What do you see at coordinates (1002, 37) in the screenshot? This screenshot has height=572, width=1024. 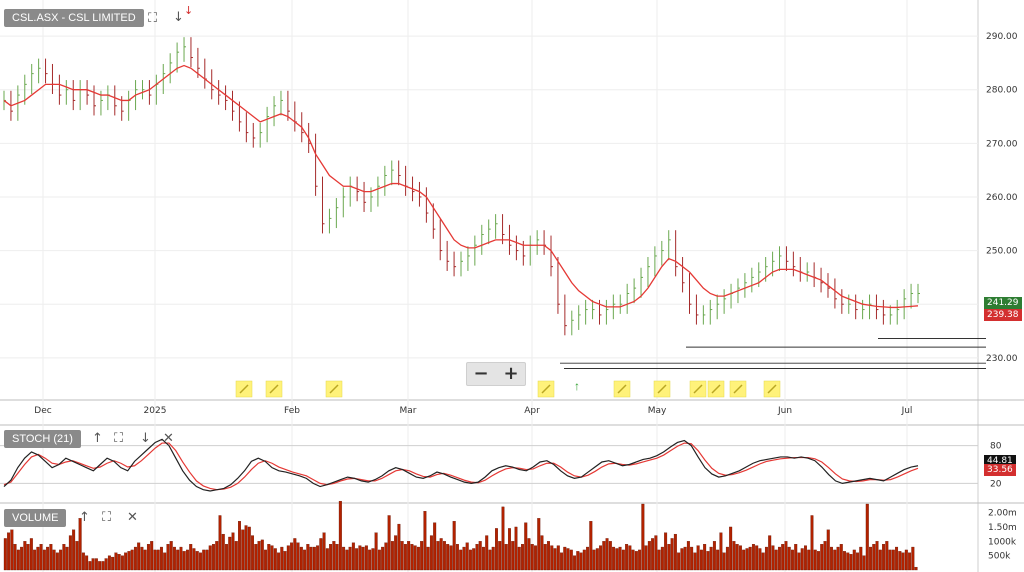 I see `y-tick-label: 290.00` at bounding box center [1002, 37].